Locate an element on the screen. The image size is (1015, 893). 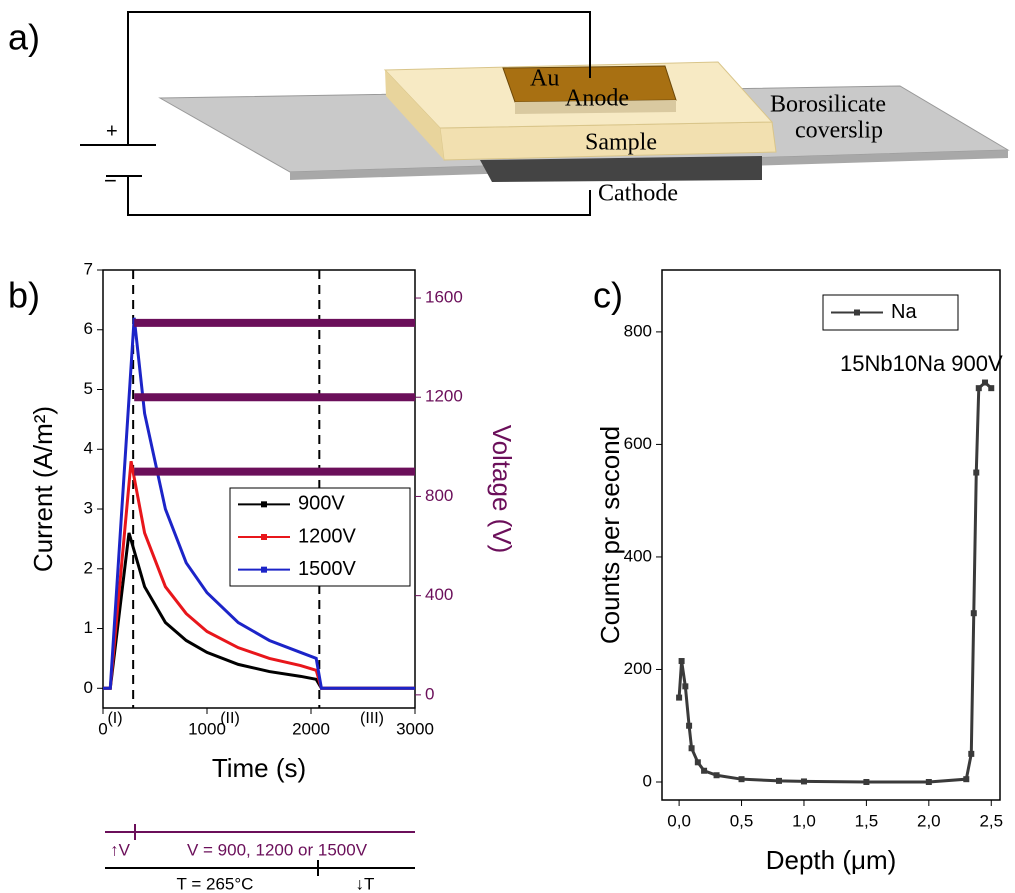
panel-label: a) is located at coordinates (24, 37).